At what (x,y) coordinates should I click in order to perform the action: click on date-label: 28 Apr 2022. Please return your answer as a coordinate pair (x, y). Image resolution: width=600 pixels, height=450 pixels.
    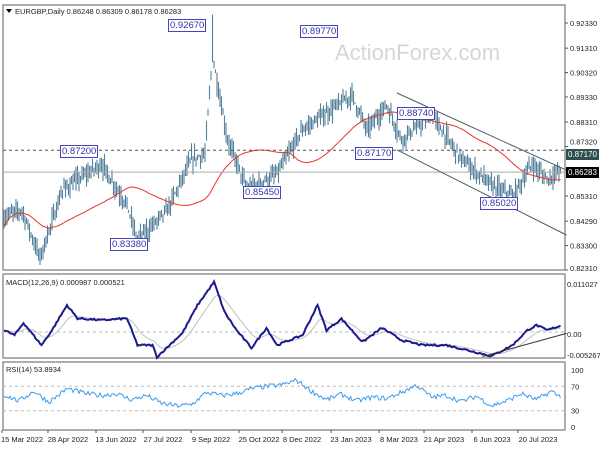
    Looking at the image, I should click on (68, 439).